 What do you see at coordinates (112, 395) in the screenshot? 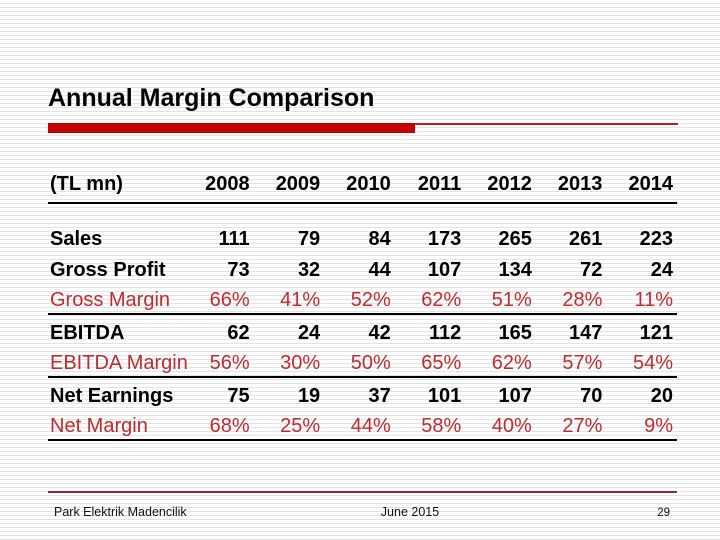
I see `row-label: Net Earnings` at bounding box center [112, 395].